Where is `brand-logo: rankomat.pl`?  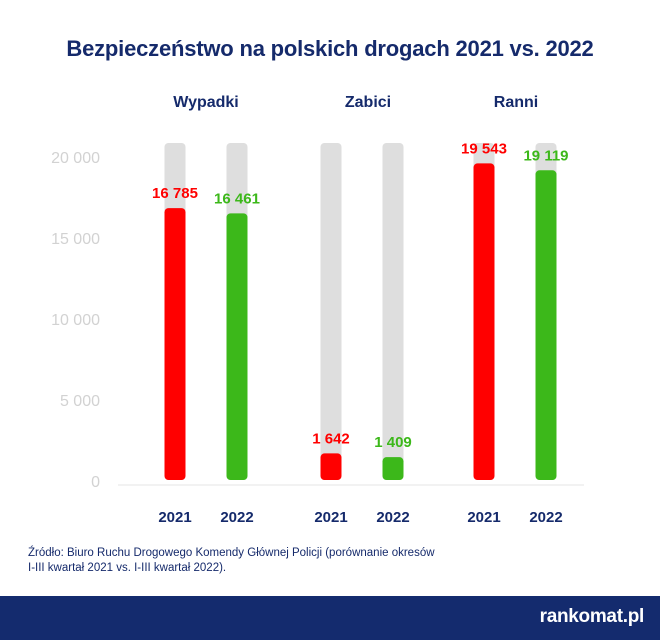 brand-logo: rankomat.pl is located at coordinates (592, 616).